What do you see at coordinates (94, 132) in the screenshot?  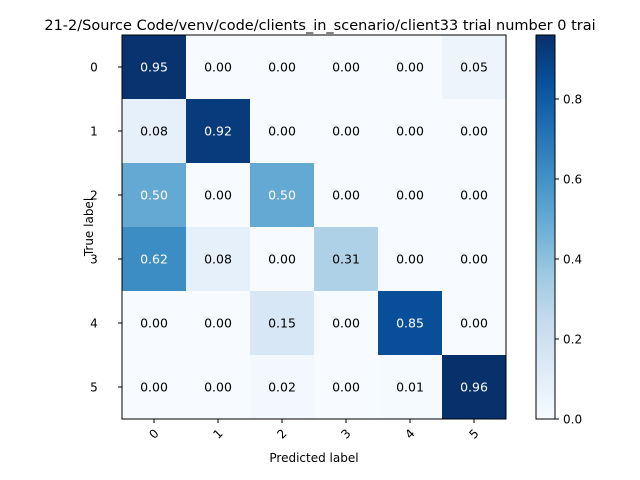 I see `y-tick-label: 1` at bounding box center [94, 132].